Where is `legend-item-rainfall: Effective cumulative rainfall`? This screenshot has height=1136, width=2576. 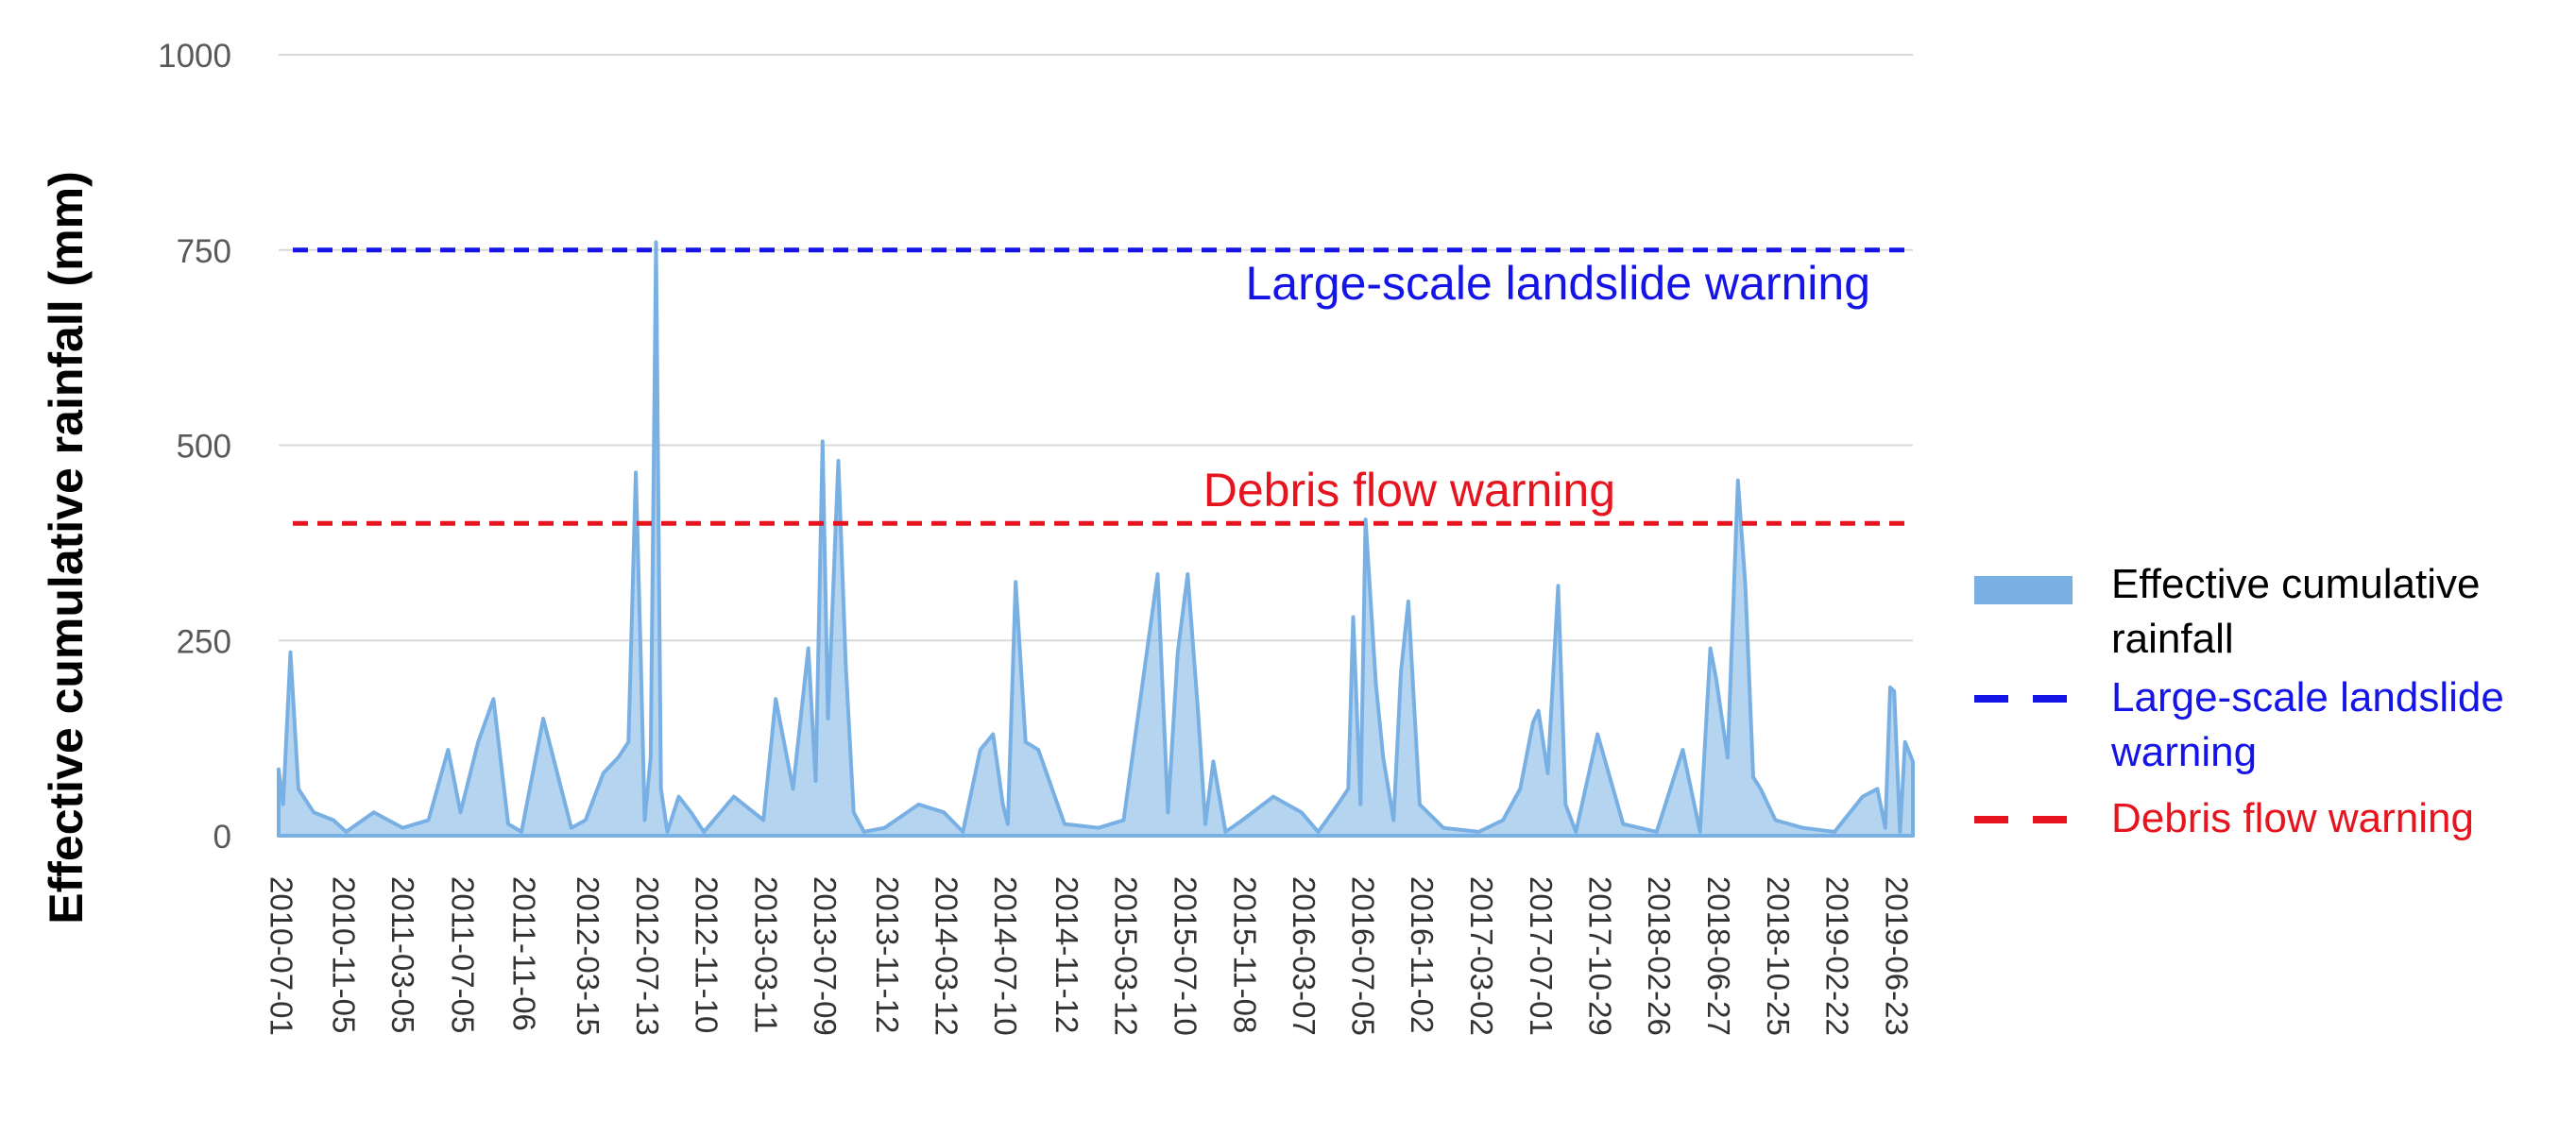 legend-item-rainfall: Effective cumulative rainfall is located at coordinates (2267, 613).